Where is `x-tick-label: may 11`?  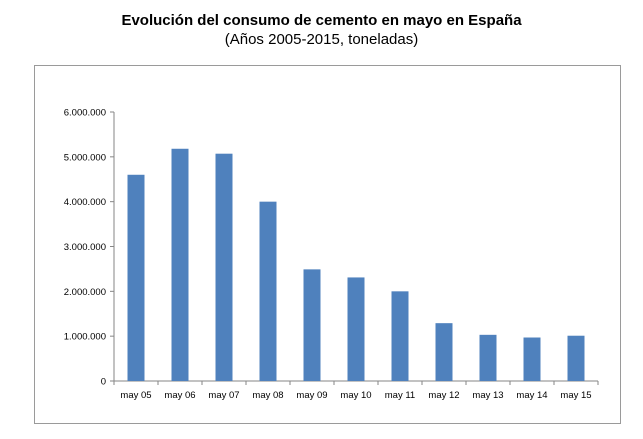
x-tick-label: may 11 is located at coordinates (400, 395).